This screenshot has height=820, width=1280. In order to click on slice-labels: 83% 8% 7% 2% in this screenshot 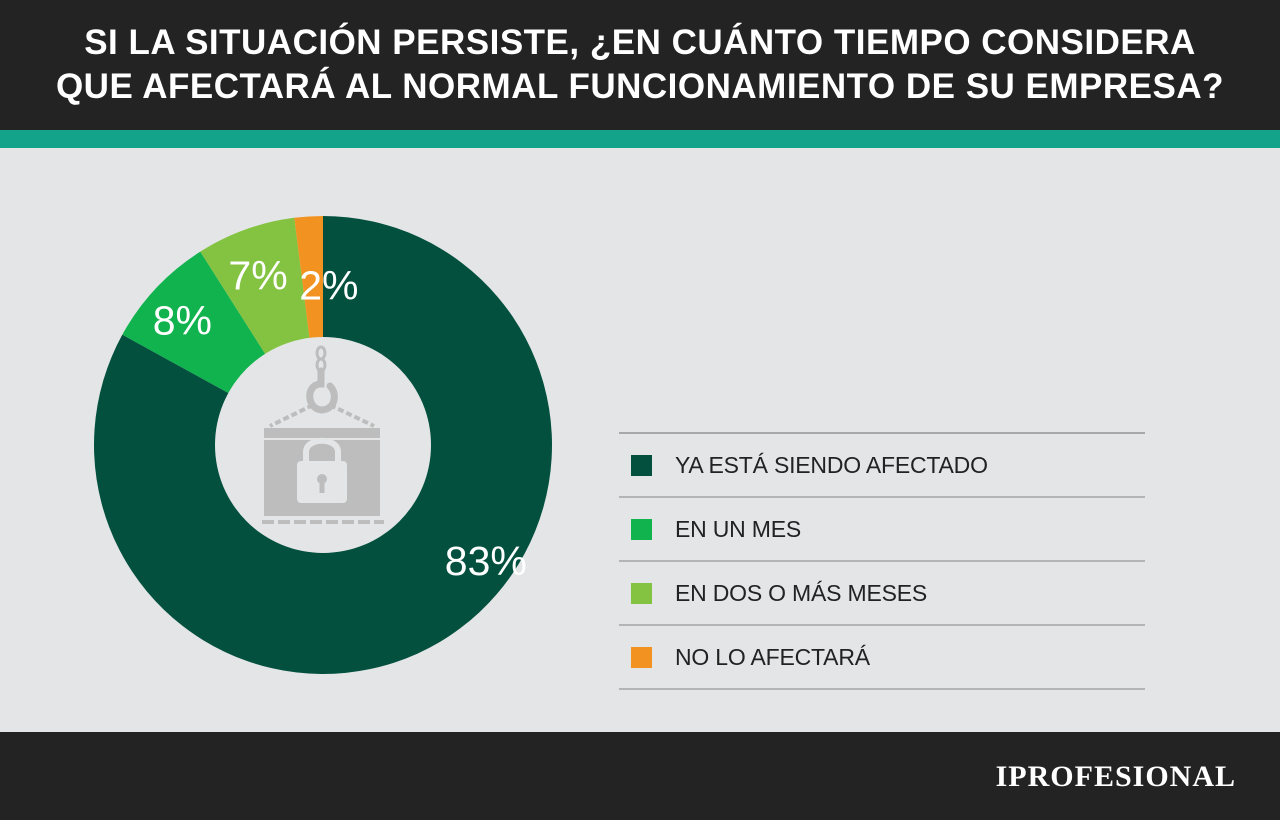, I will do `click(340, 418)`.